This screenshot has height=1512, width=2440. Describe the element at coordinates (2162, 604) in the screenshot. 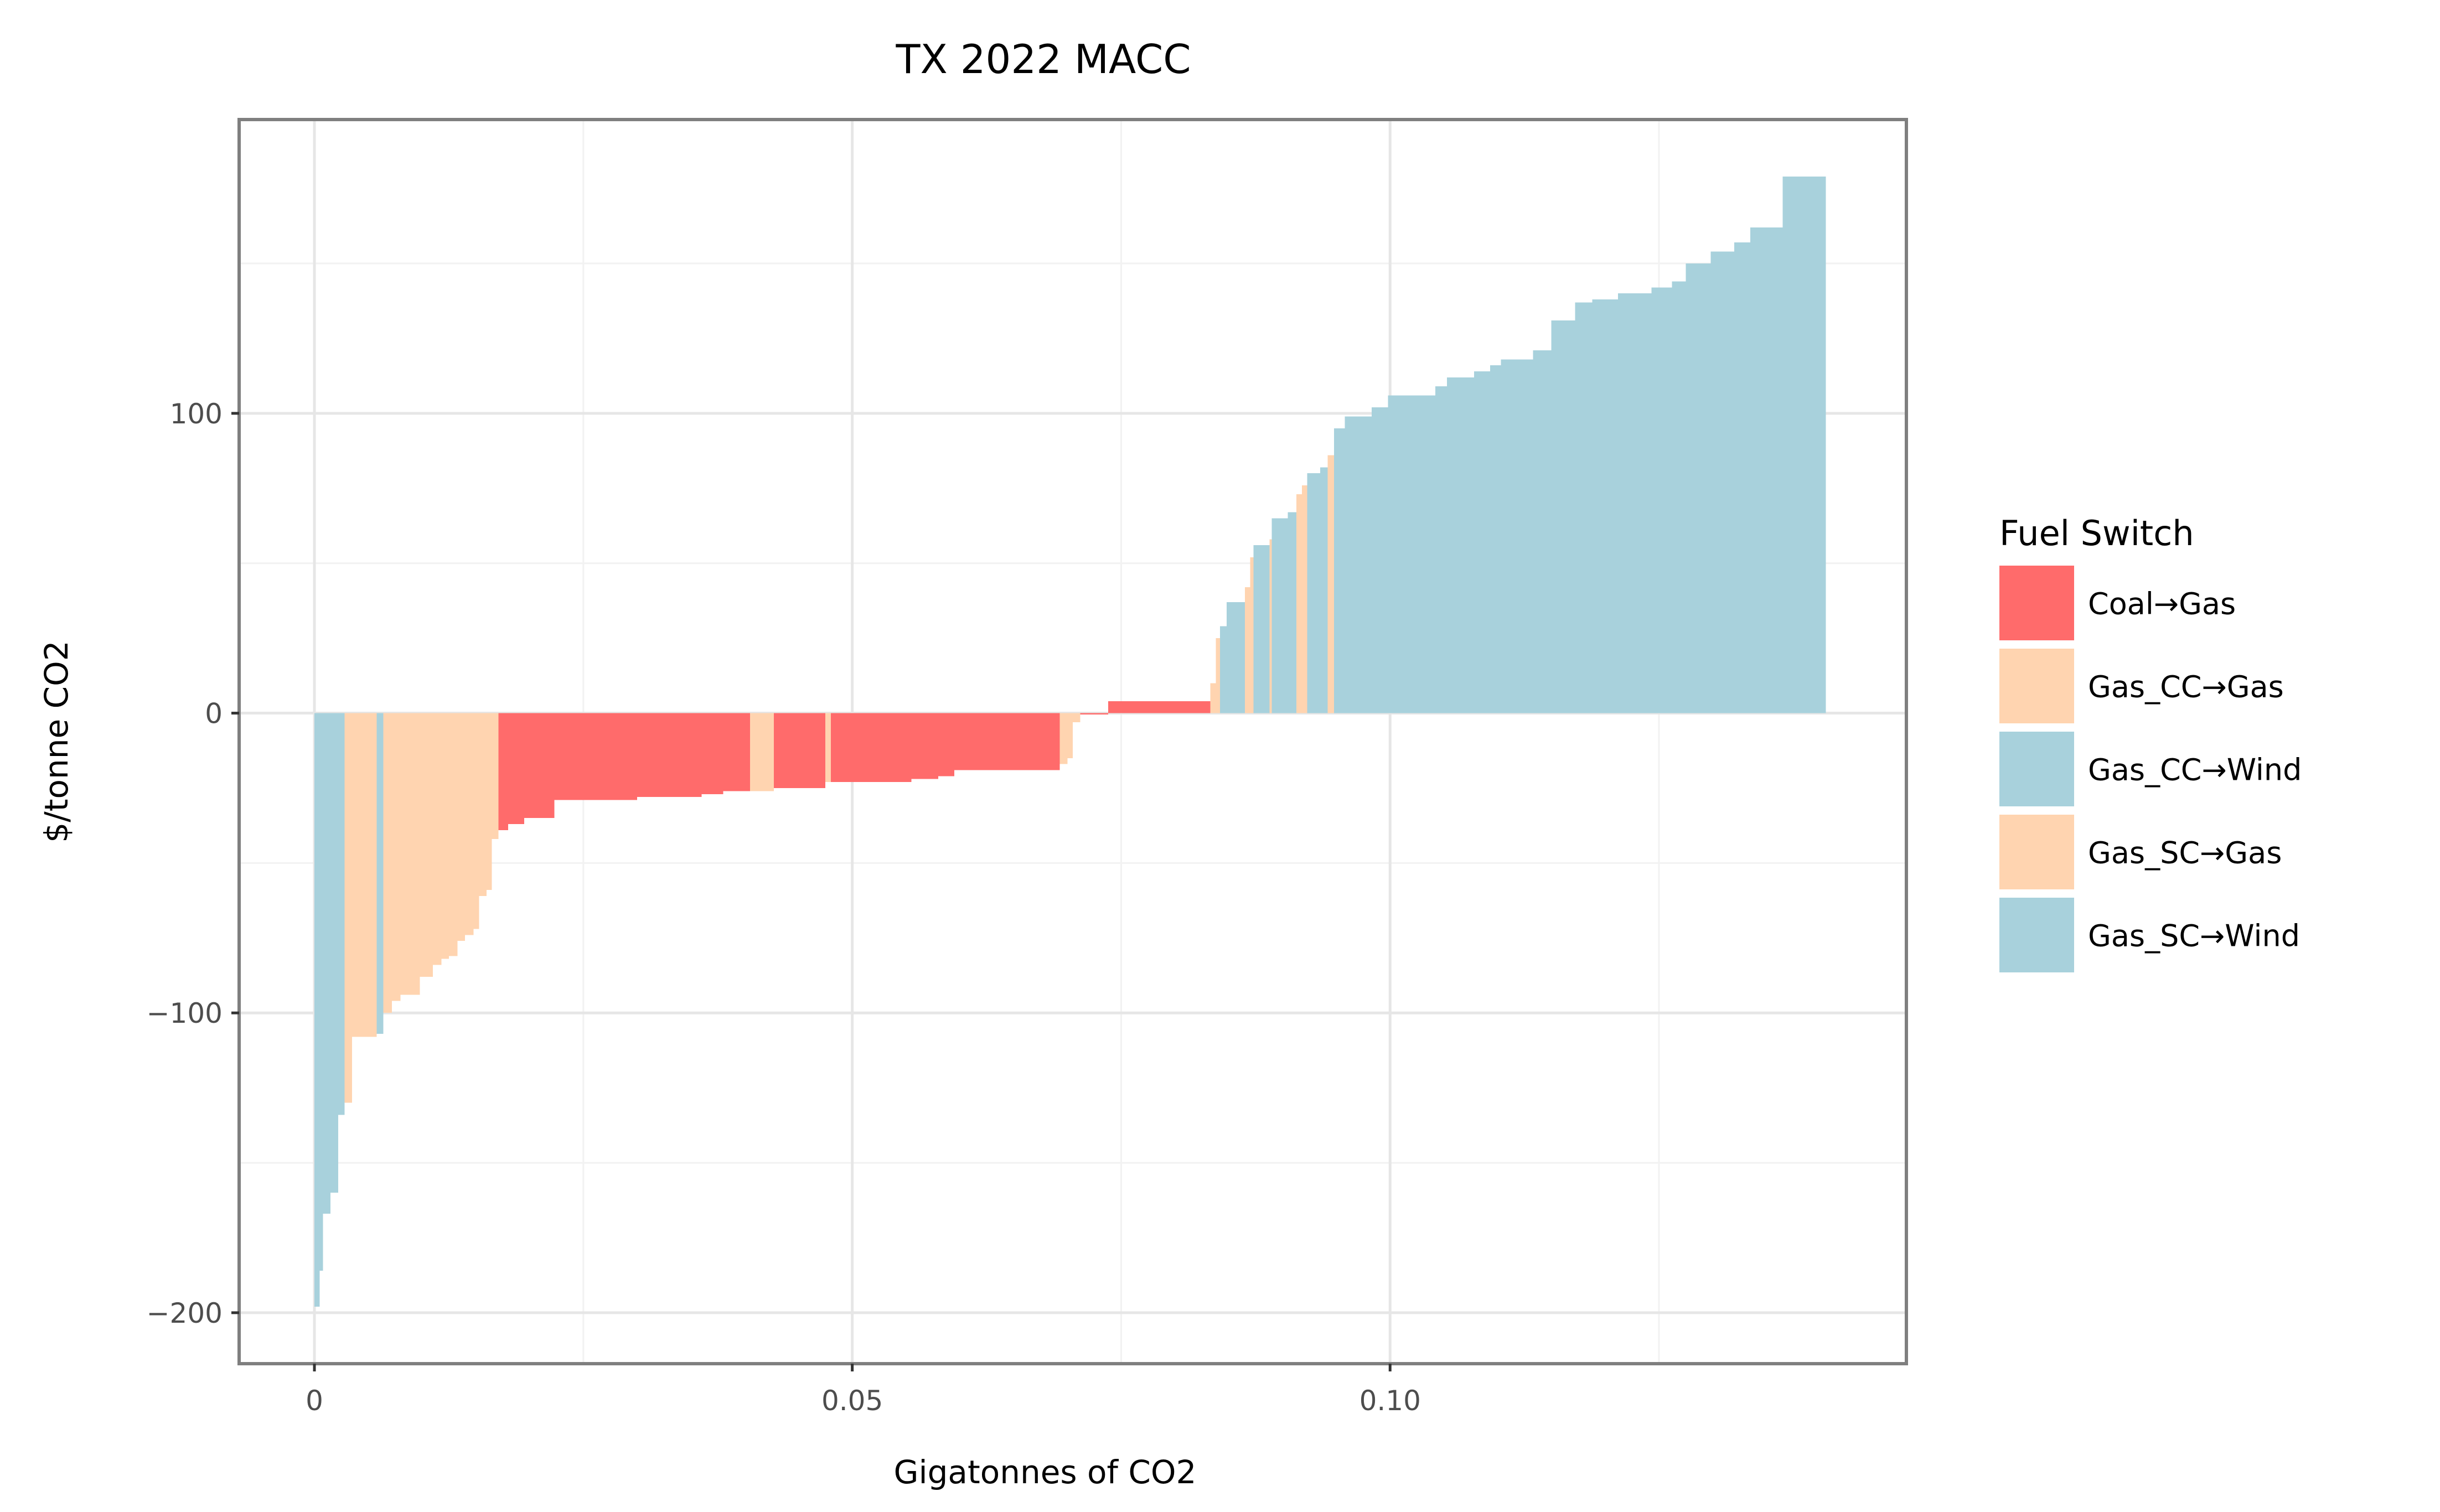

I see `legend-label: Coal→Gas` at that location.